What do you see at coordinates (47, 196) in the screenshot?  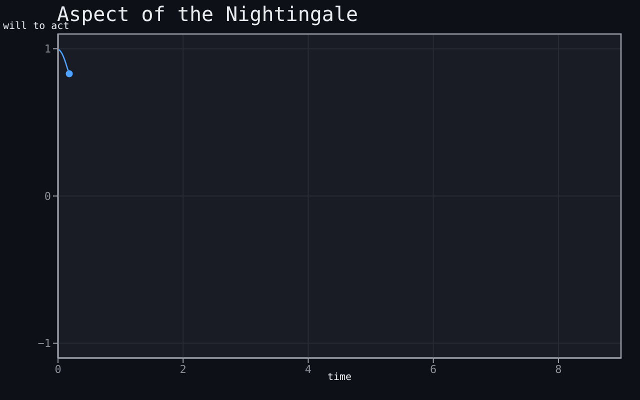 I see `y-tick-label: 0` at bounding box center [47, 196].